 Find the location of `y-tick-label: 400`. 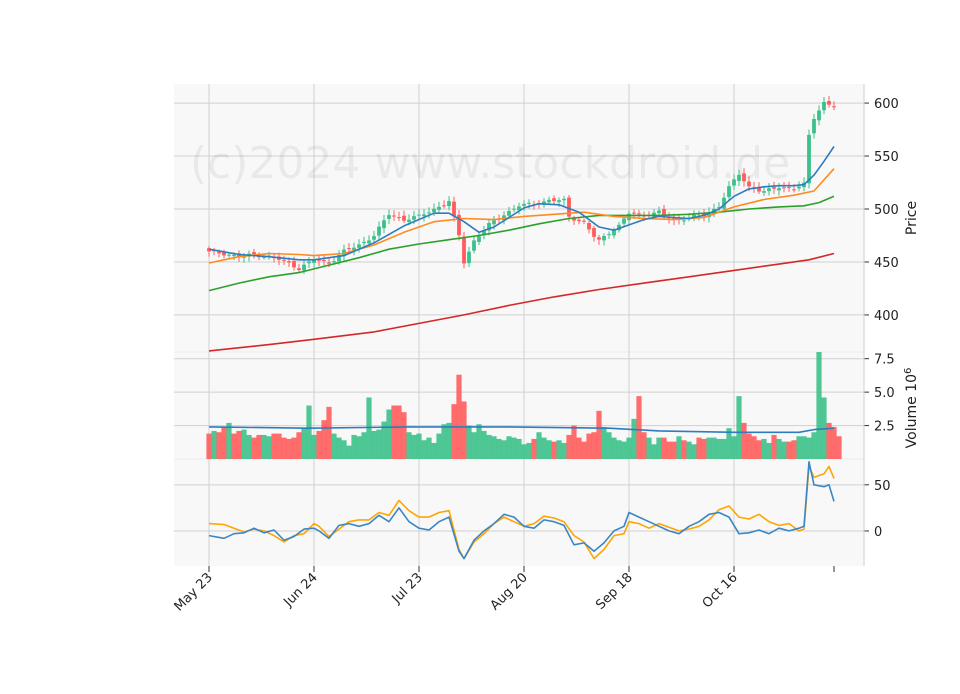

y-tick-label: 400 is located at coordinates (886, 316).